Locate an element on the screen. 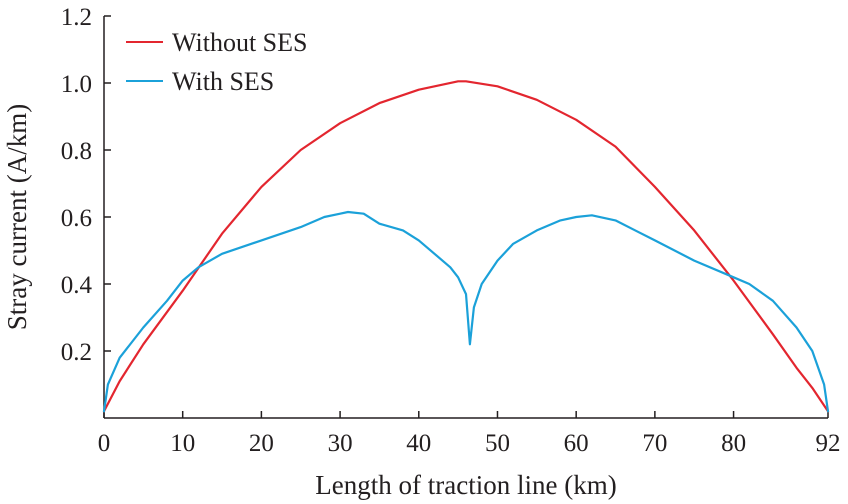 Image resolution: width=848 pixels, height=504 pixels. y-tick-label: 1.2 is located at coordinates (76, 17).